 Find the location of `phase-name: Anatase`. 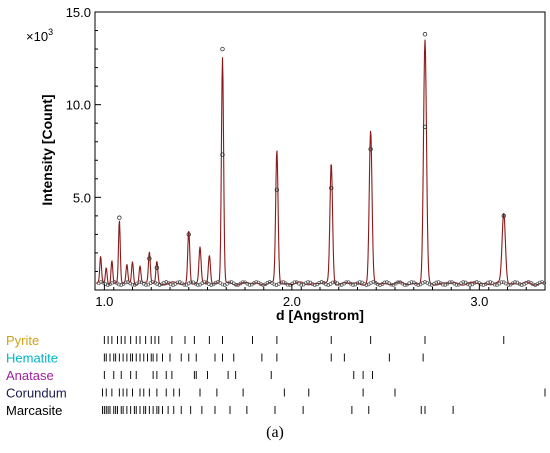

phase-name: Anatase is located at coordinates (30, 375).